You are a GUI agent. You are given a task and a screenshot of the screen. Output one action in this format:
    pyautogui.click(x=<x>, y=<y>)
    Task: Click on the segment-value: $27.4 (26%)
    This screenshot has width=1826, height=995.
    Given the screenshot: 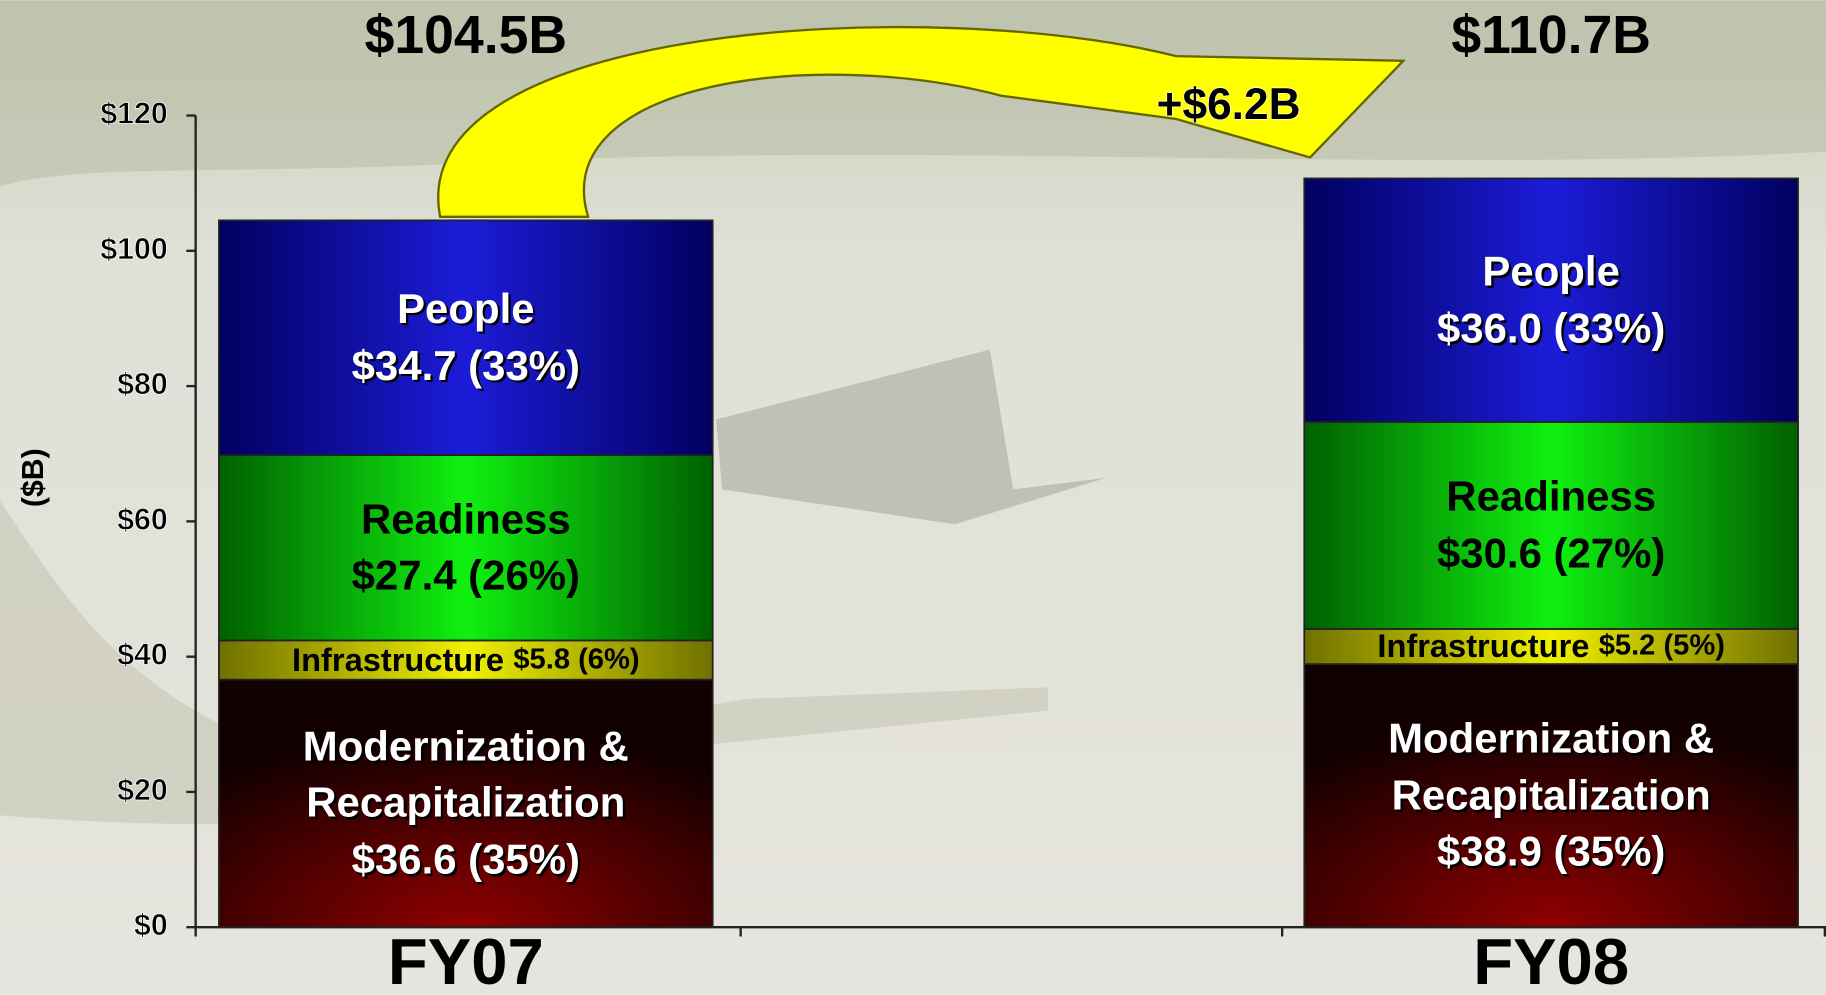 What is the action you would take?
    pyautogui.click(x=466, y=575)
    